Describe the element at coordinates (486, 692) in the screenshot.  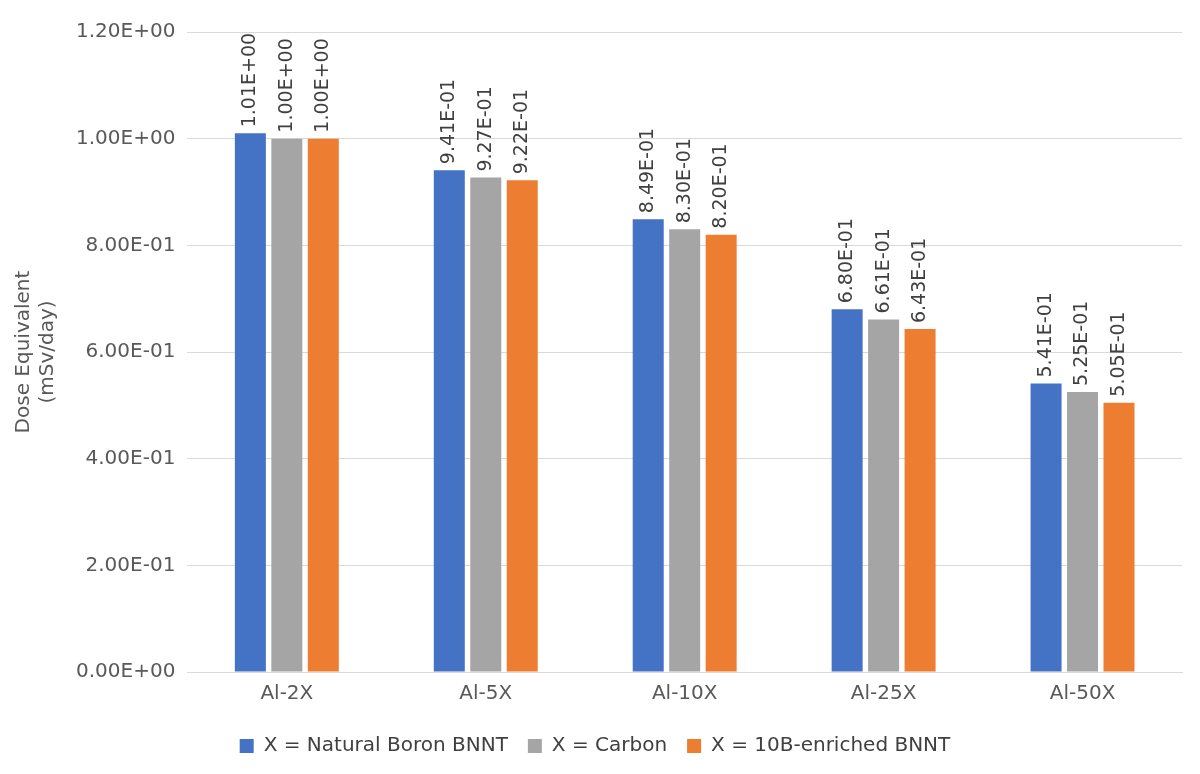
I see `x-tick-label: Al-5X` at that location.